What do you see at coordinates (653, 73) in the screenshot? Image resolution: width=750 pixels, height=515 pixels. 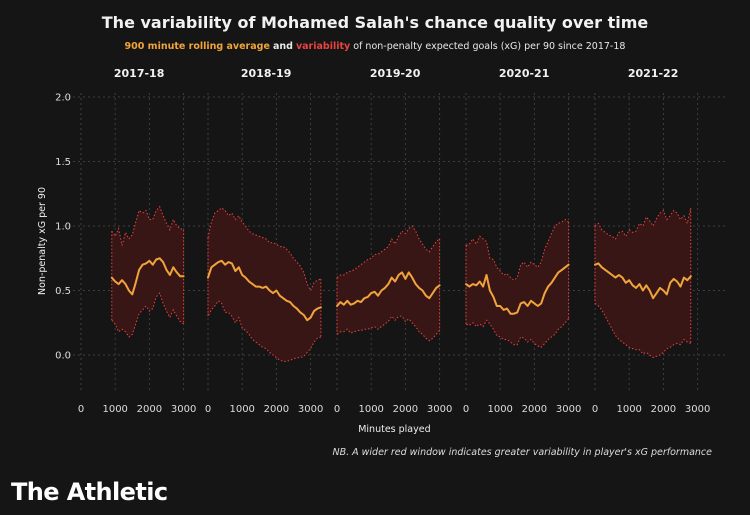 I see `panel-title: 2021-22` at bounding box center [653, 73].